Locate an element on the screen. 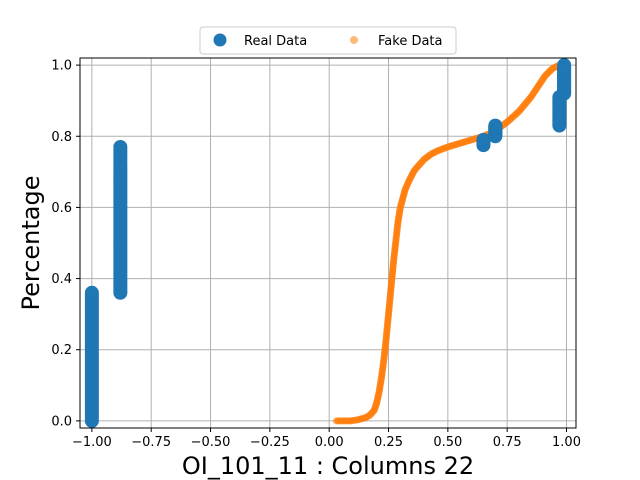 Image resolution: width=640 pixels, height=480 pixels. y-axis-label: Percentage is located at coordinates (31, 242).